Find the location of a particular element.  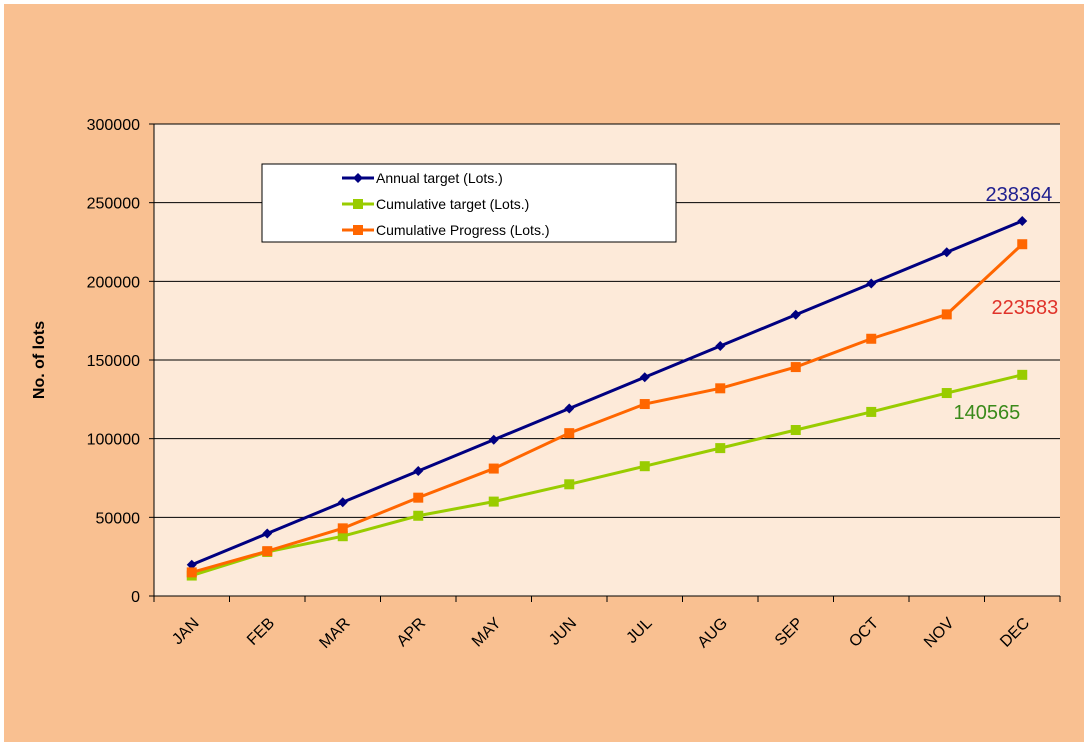

legend-entry: Cumulative Progress (Lots.) is located at coordinates (446, 230).